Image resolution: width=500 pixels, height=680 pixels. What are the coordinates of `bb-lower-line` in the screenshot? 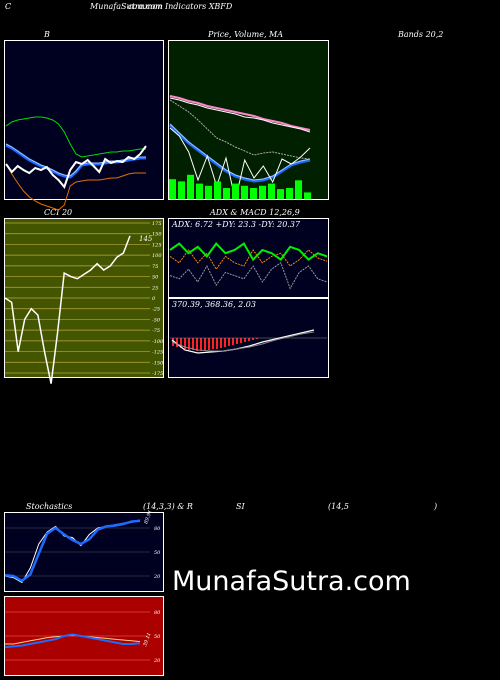 It's located at (75, 187).